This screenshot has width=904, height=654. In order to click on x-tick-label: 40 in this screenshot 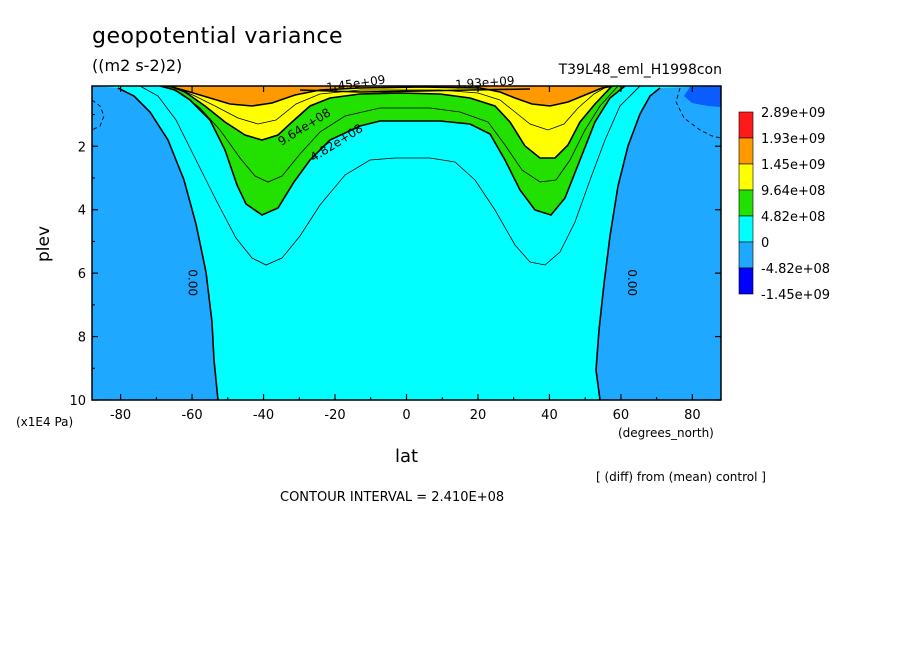, I will do `click(549, 415)`.